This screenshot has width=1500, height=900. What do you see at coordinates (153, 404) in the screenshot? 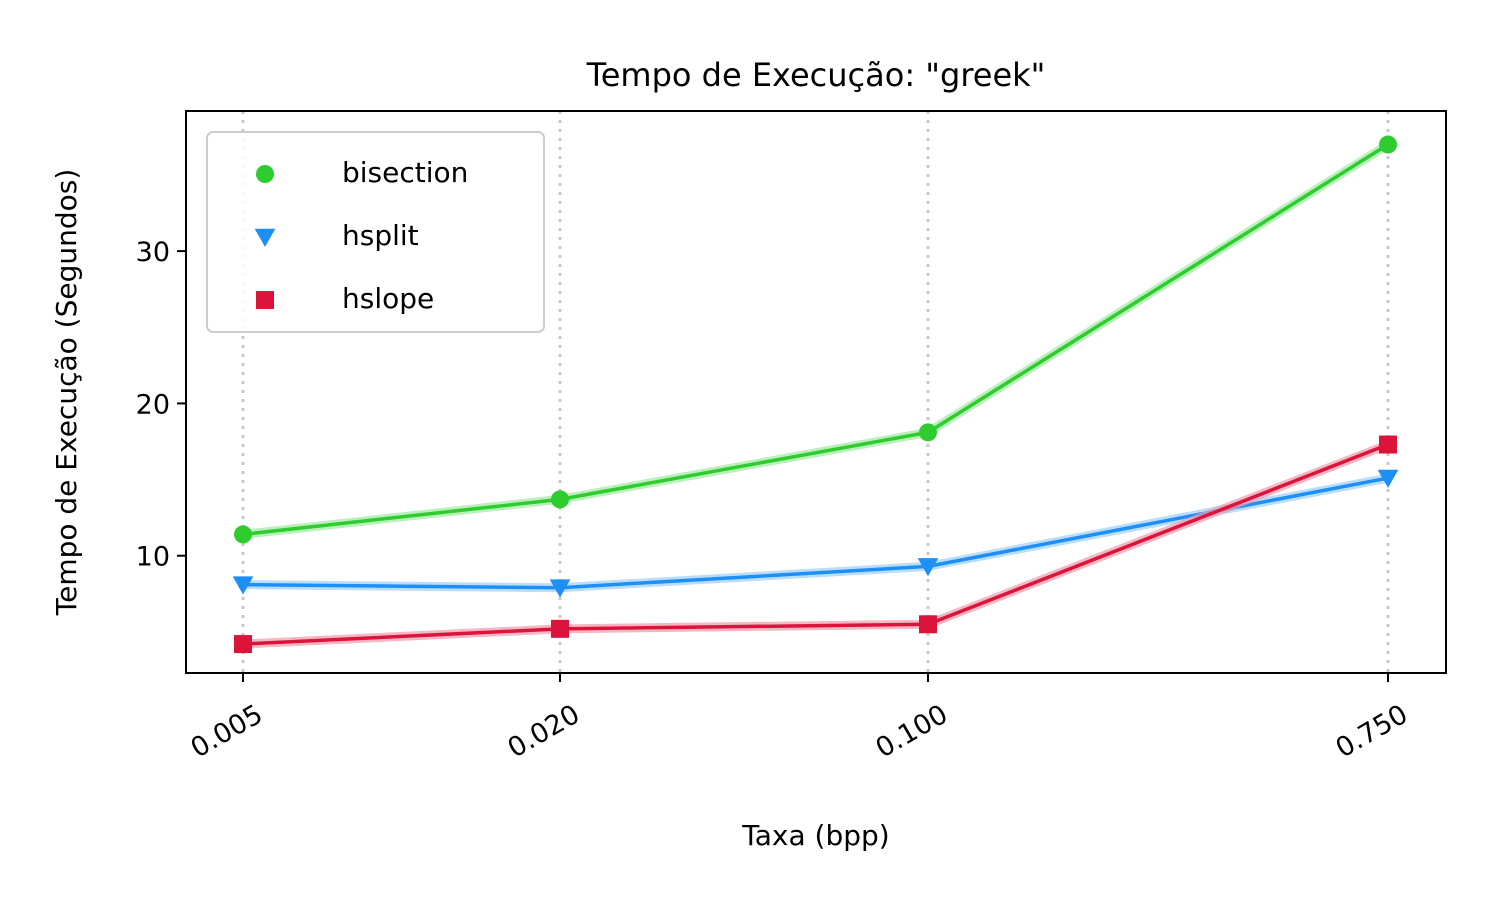
I see `y-tick-label: 20` at bounding box center [153, 404].